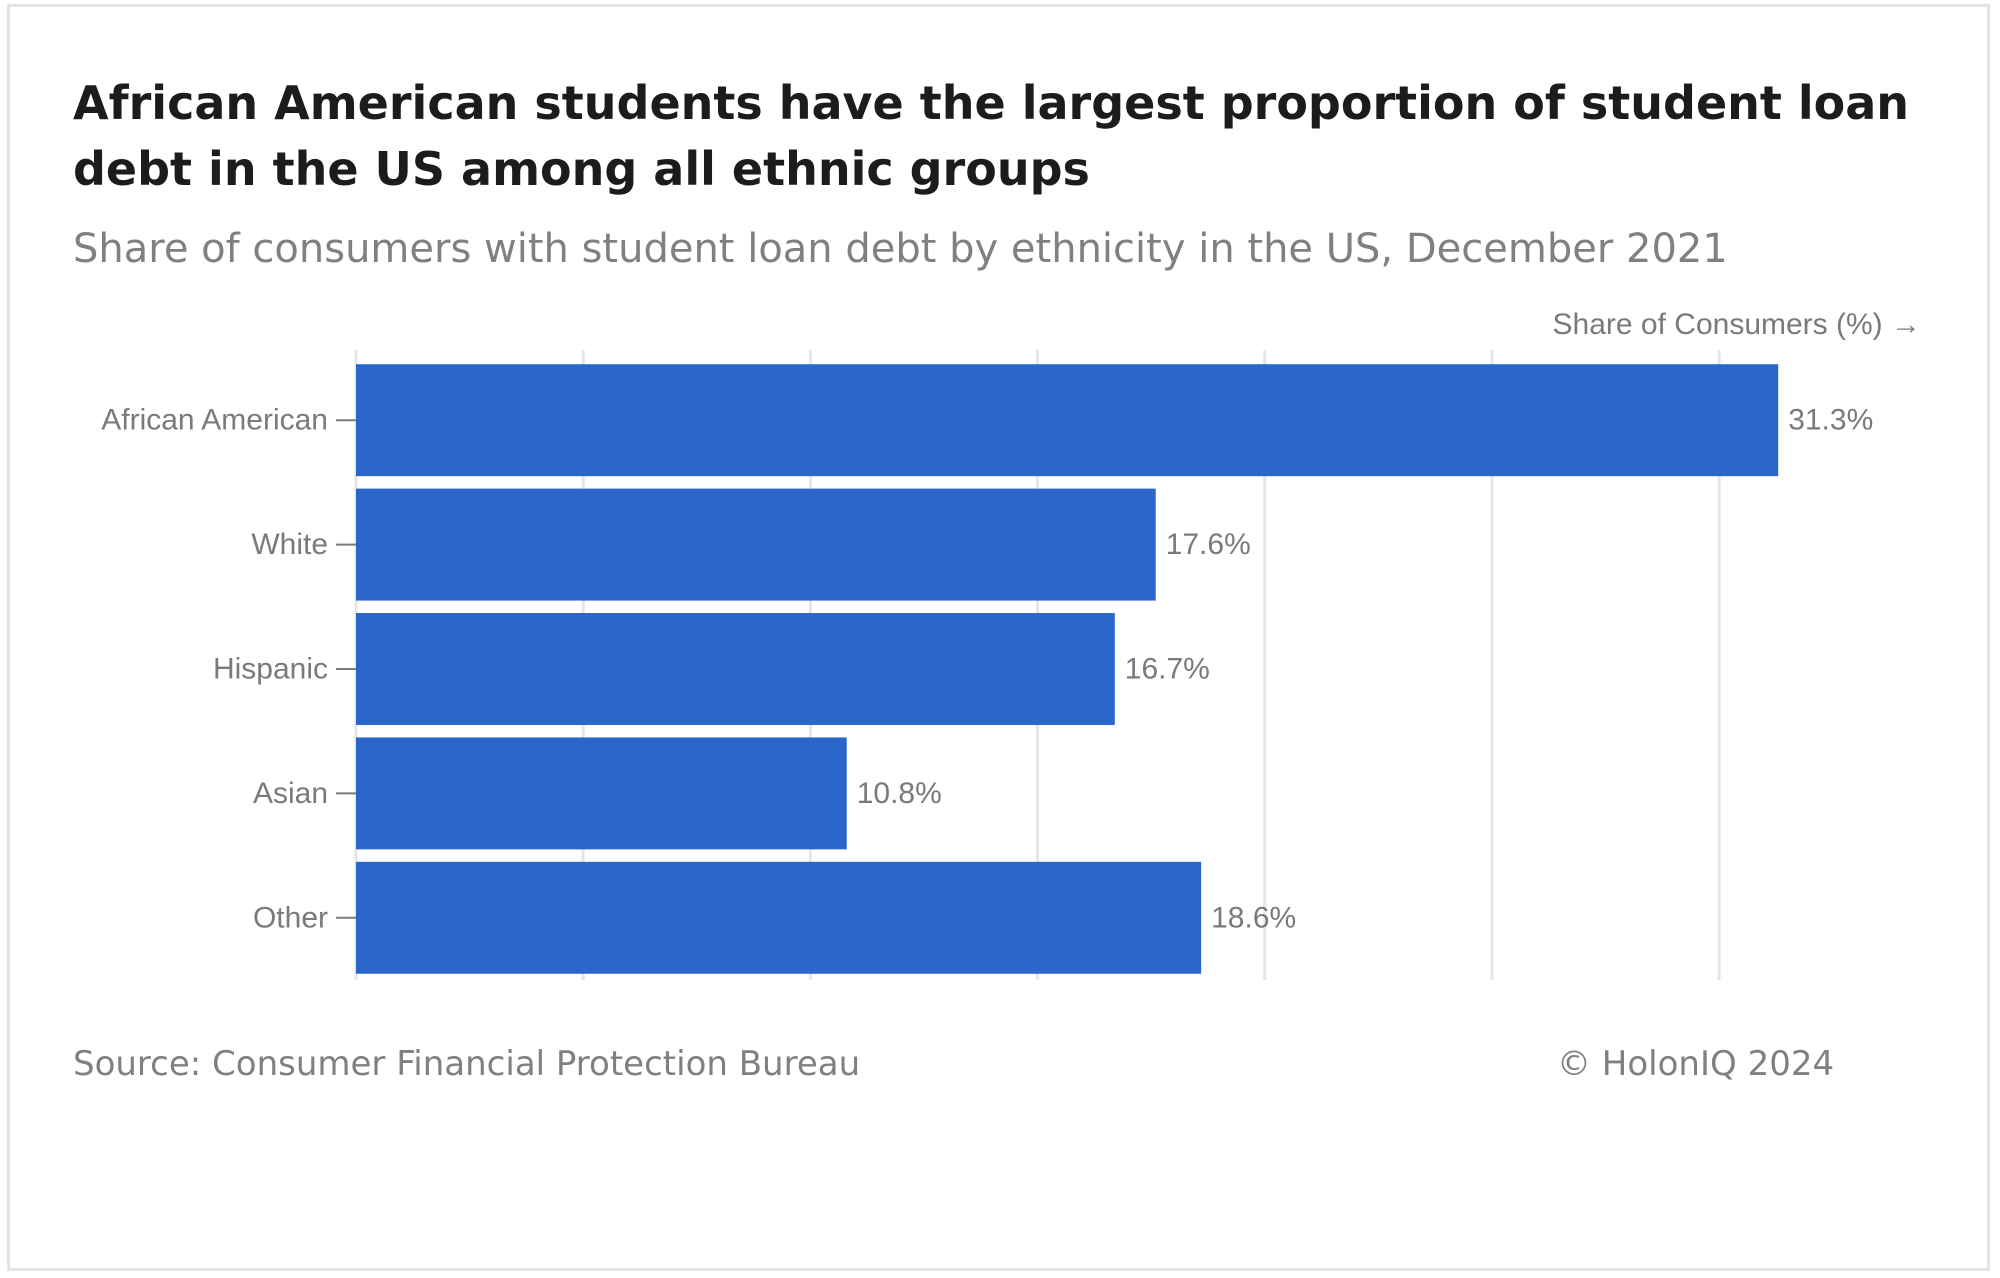 This screenshot has height=1278, width=2000. I want to click on copyright-note: © HolonIQ 2024, so click(1696, 1064).